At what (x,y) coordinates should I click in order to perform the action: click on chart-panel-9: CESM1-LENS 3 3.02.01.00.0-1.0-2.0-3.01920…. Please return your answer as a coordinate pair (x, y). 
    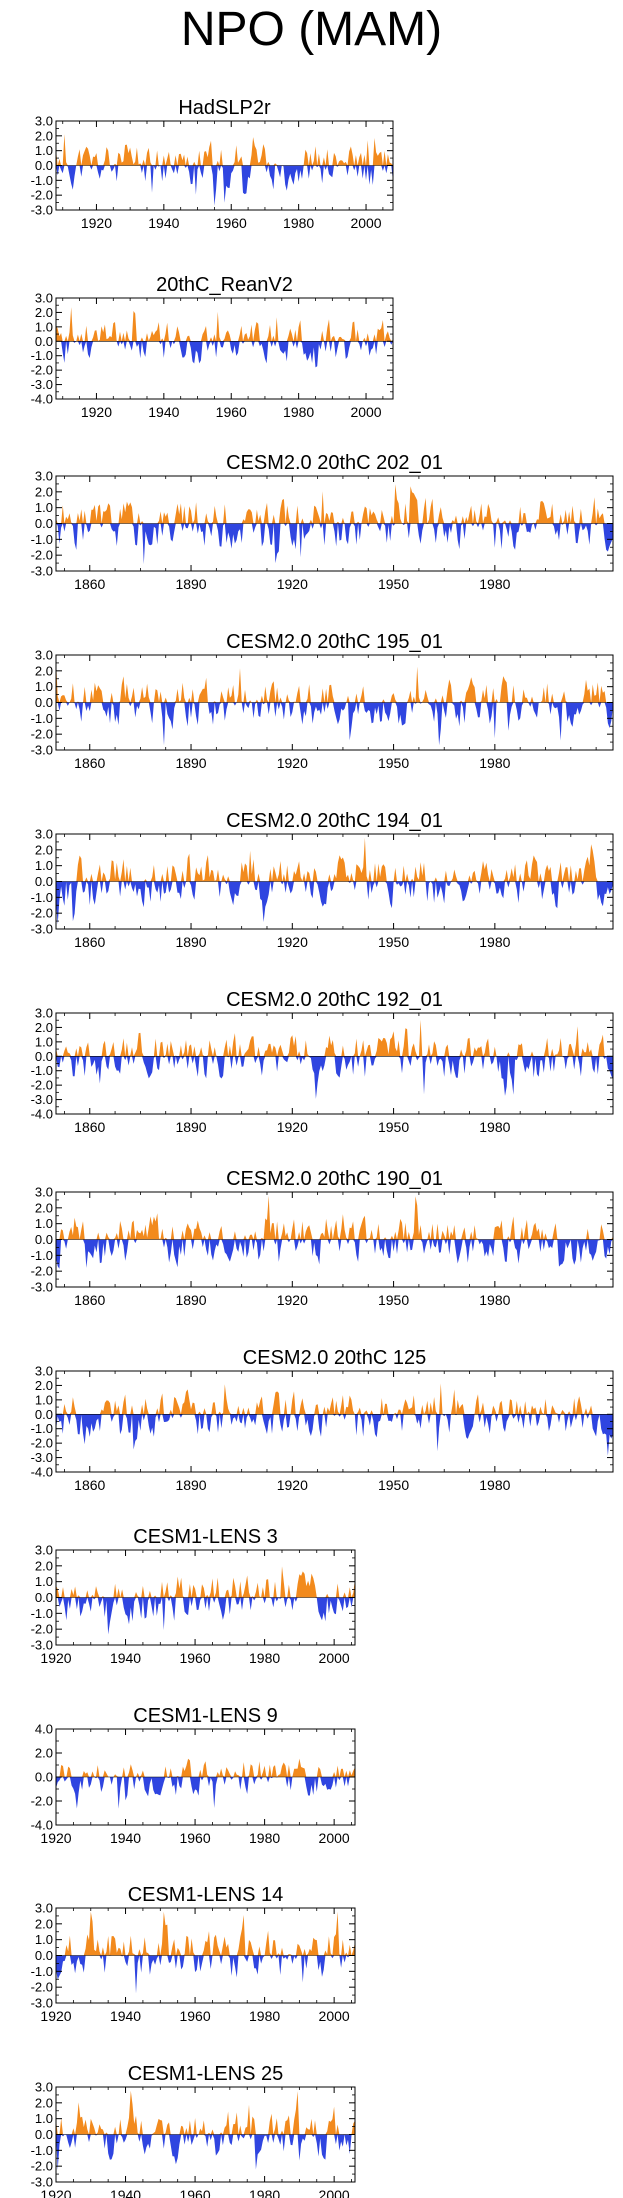
    Looking at the image, I should click on (193, 1596).